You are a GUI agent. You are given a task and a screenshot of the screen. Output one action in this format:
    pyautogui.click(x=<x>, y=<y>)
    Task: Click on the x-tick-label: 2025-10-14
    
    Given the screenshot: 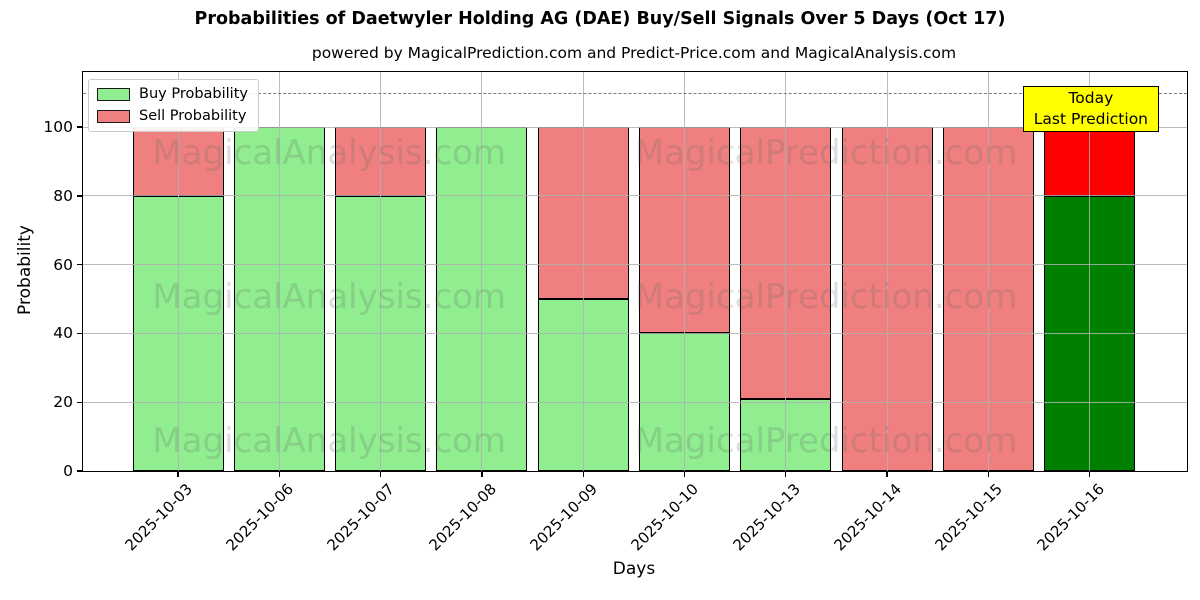 What is the action you would take?
    pyautogui.click(x=867, y=517)
    